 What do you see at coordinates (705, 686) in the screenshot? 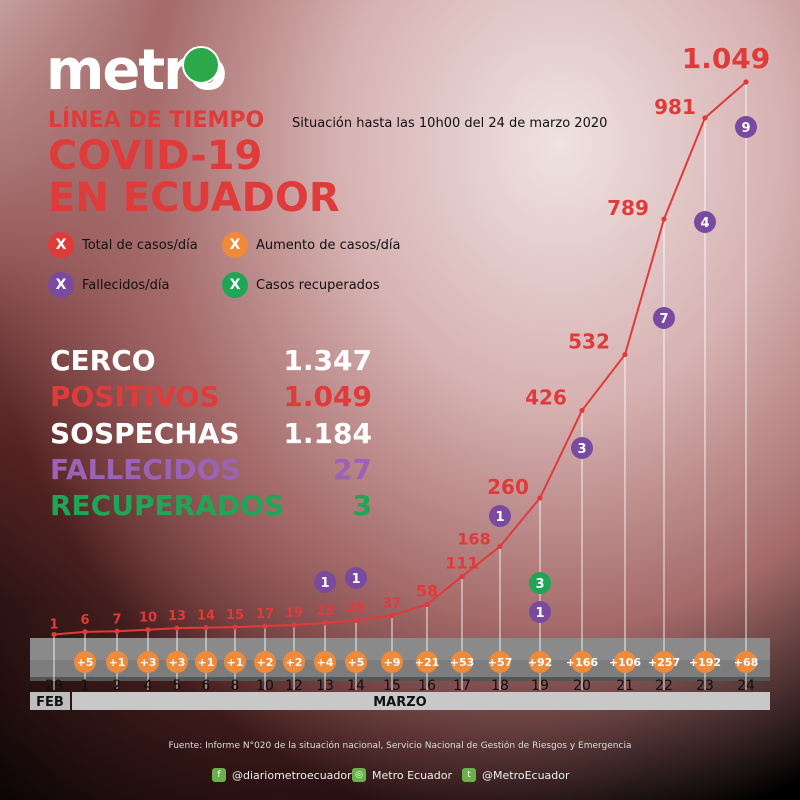
I see `x-tick-label: 23` at bounding box center [705, 686].